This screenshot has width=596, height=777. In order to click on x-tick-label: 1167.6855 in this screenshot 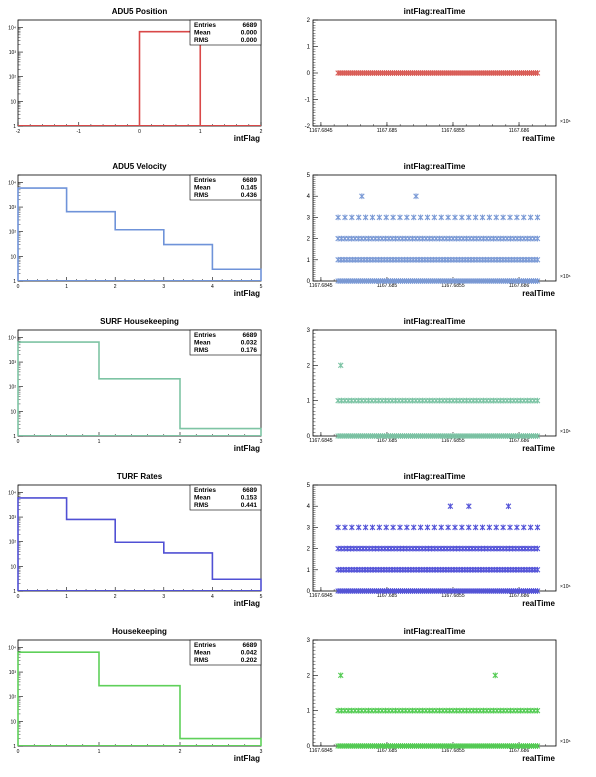, I will do `click(452, 286)`.